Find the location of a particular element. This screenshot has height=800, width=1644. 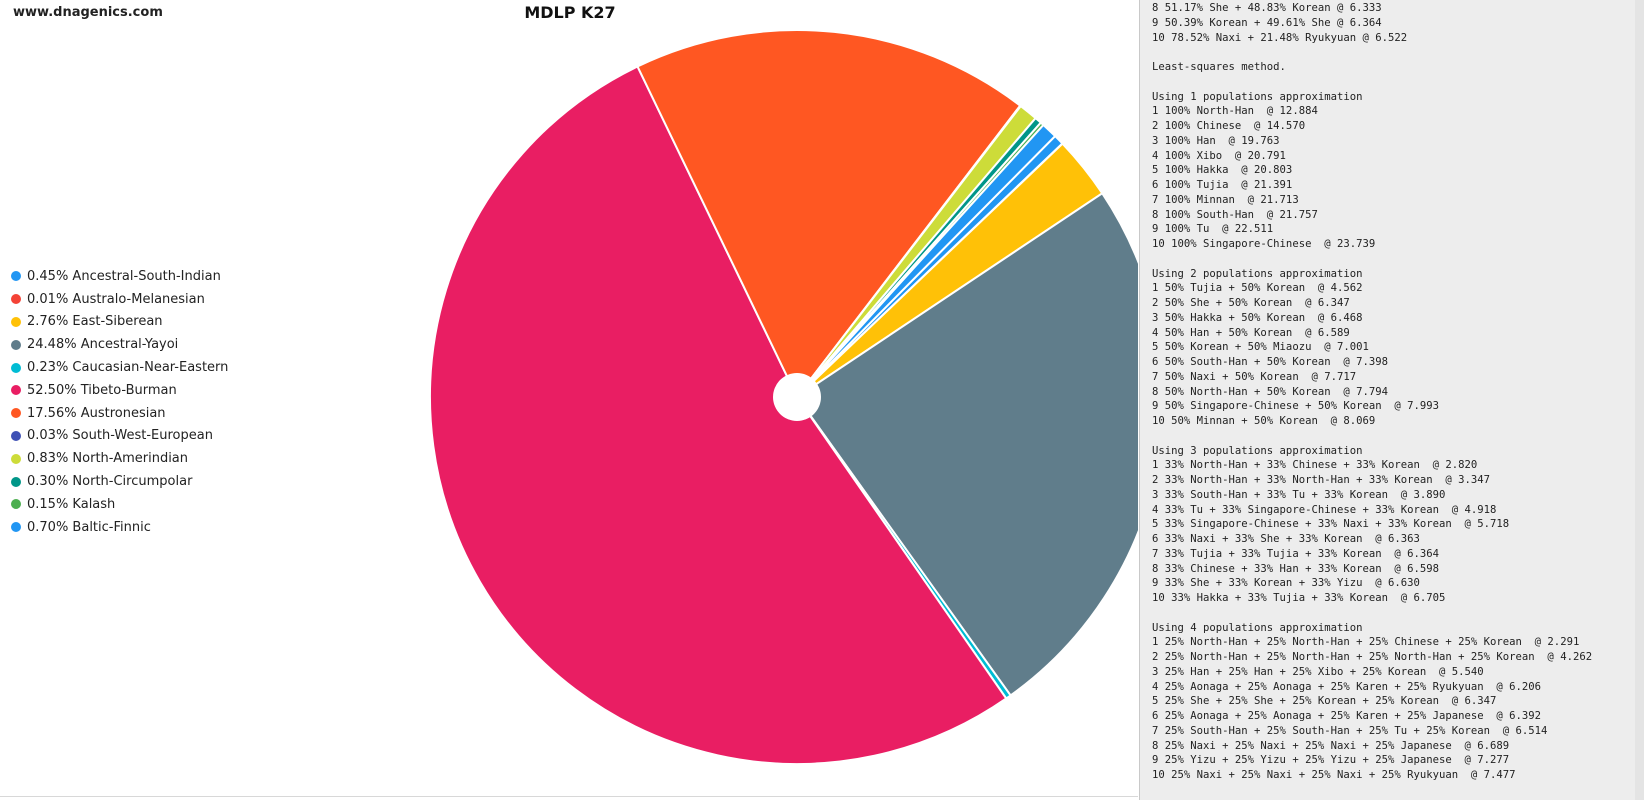

legend-label: 24.48% Ancestral-Yayoi is located at coordinates (103, 345).